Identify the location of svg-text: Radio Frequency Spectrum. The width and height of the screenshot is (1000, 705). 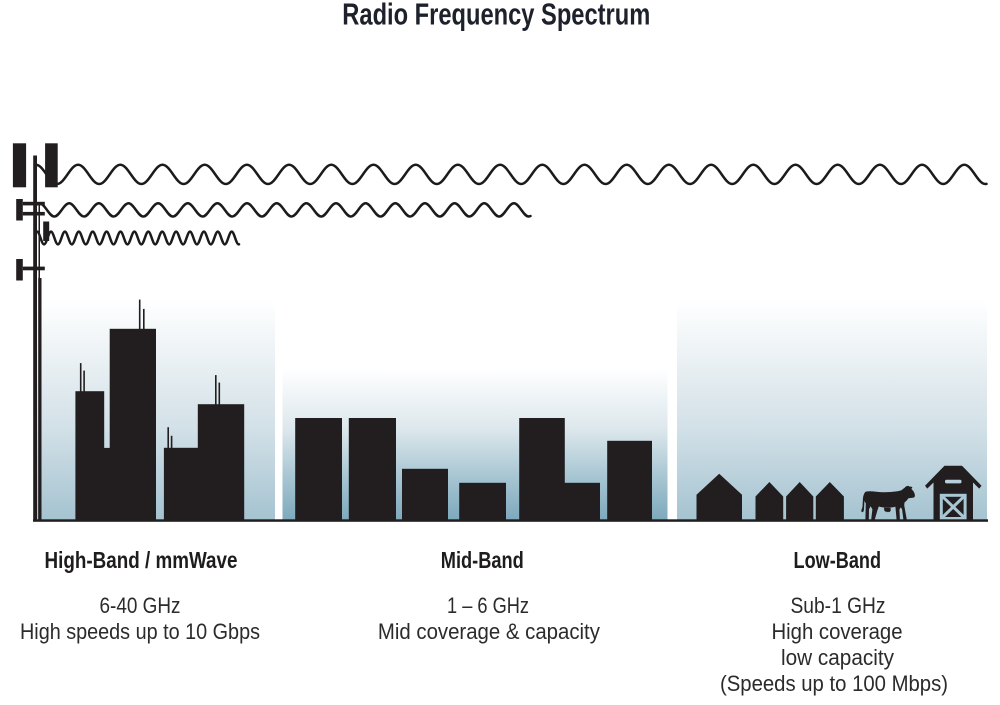
(496, 16).